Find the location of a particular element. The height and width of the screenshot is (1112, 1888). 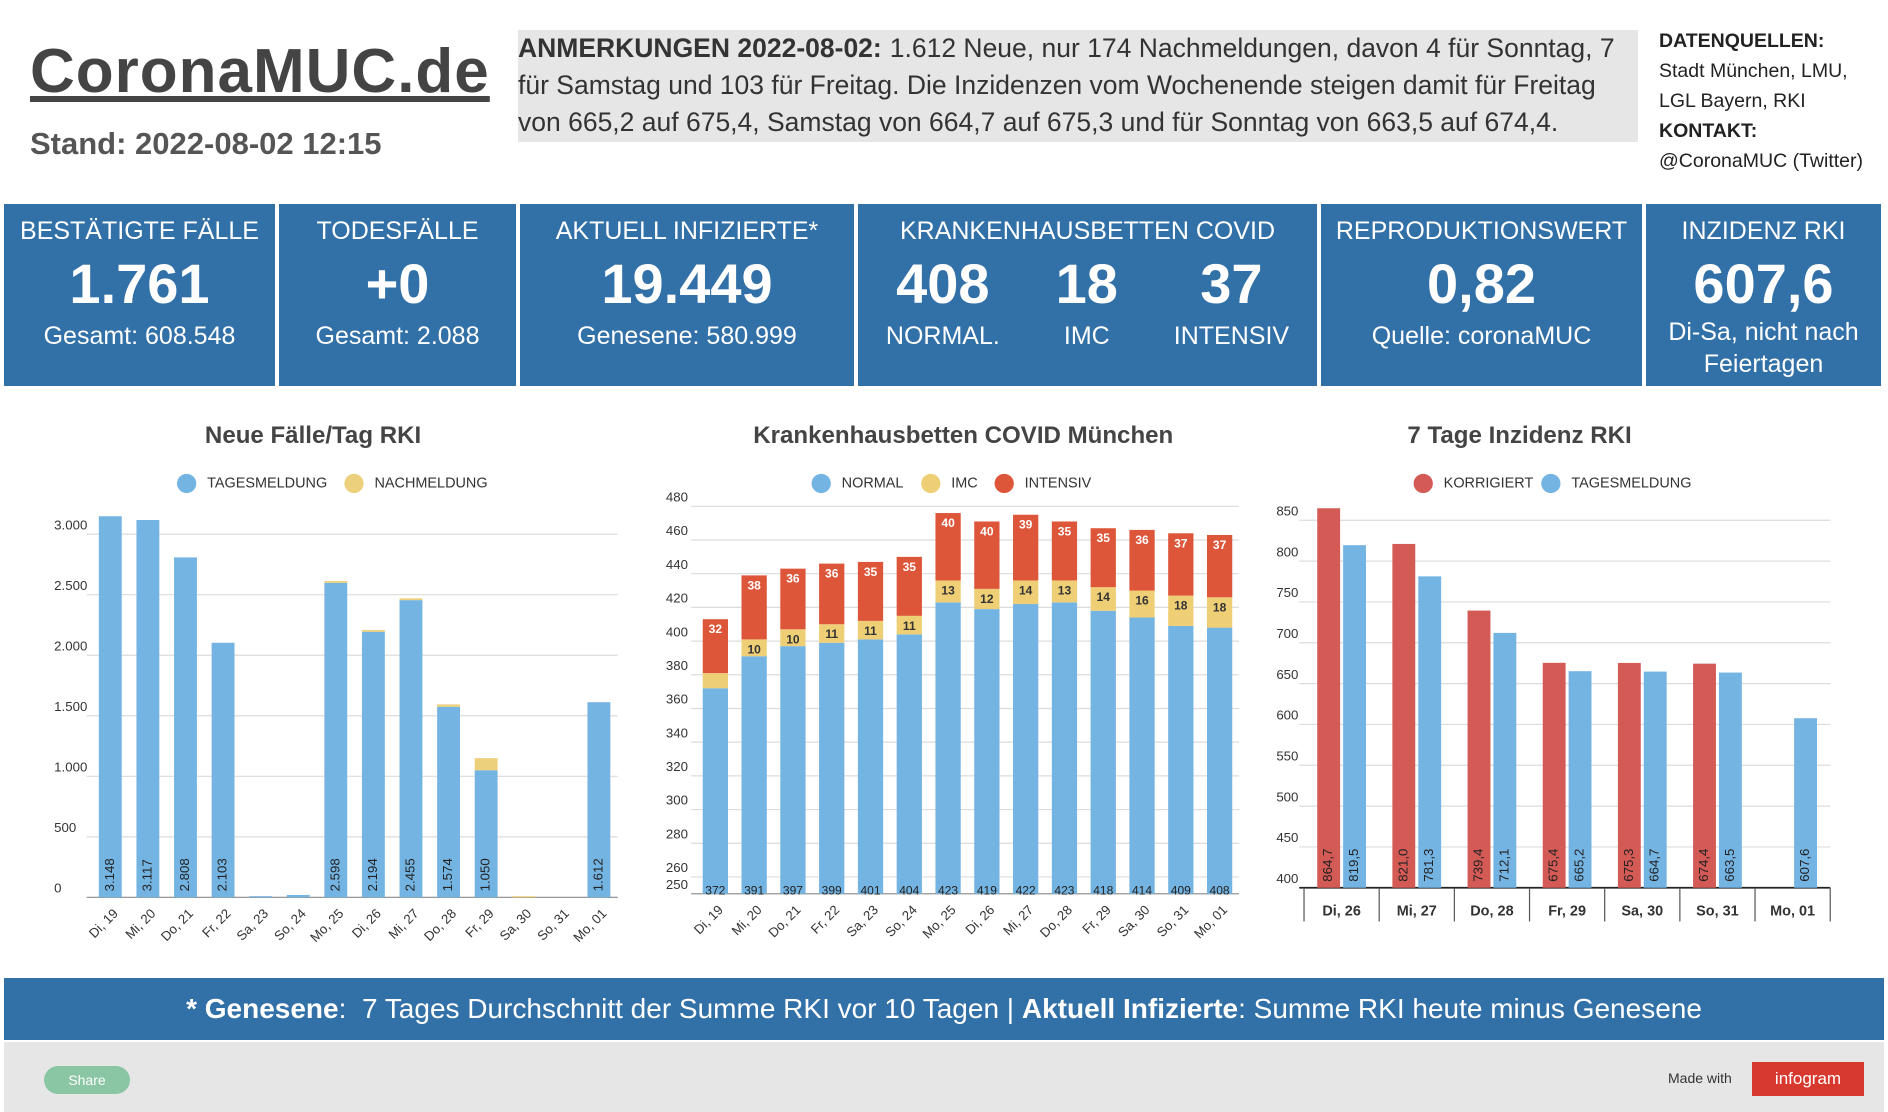

data-label: 399 is located at coordinates (832, 891).